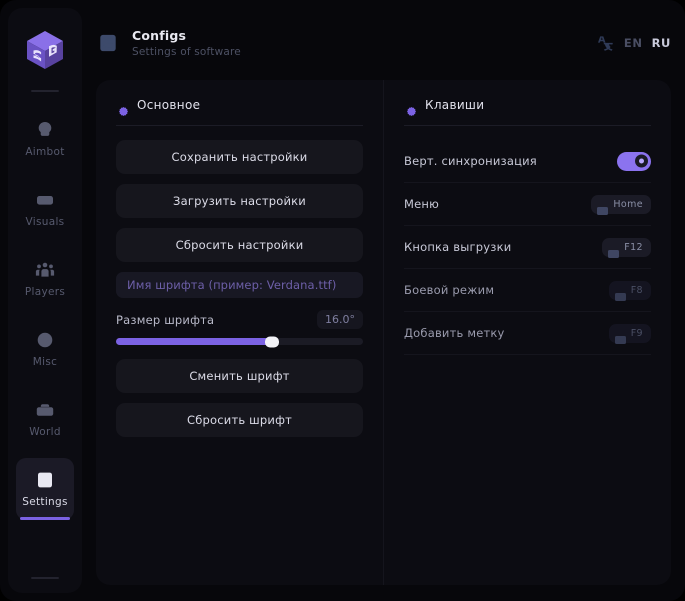  What do you see at coordinates (340, 319) in the screenshot?
I see `font-size-value: 16.0°` at bounding box center [340, 319].